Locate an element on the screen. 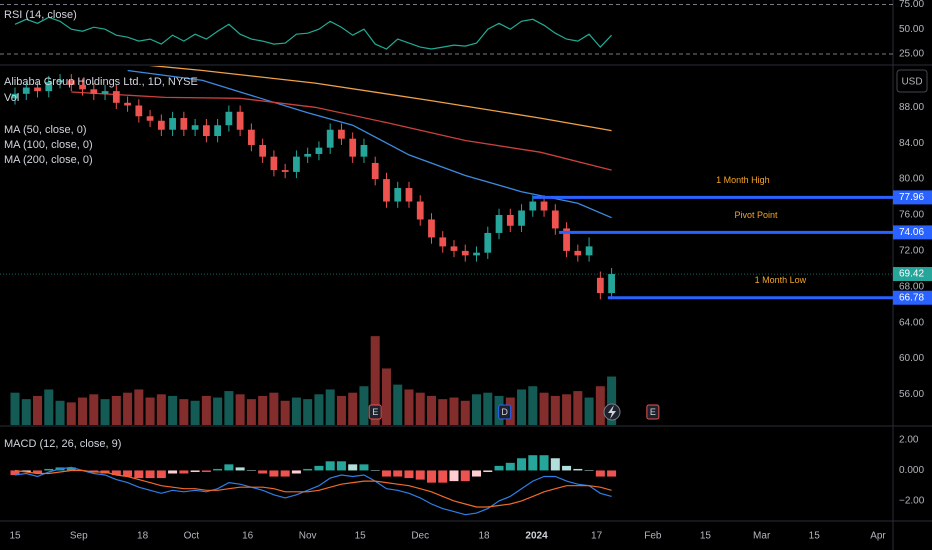  legend-entry: MA (100, close, 0) is located at coordinates (48, 145).